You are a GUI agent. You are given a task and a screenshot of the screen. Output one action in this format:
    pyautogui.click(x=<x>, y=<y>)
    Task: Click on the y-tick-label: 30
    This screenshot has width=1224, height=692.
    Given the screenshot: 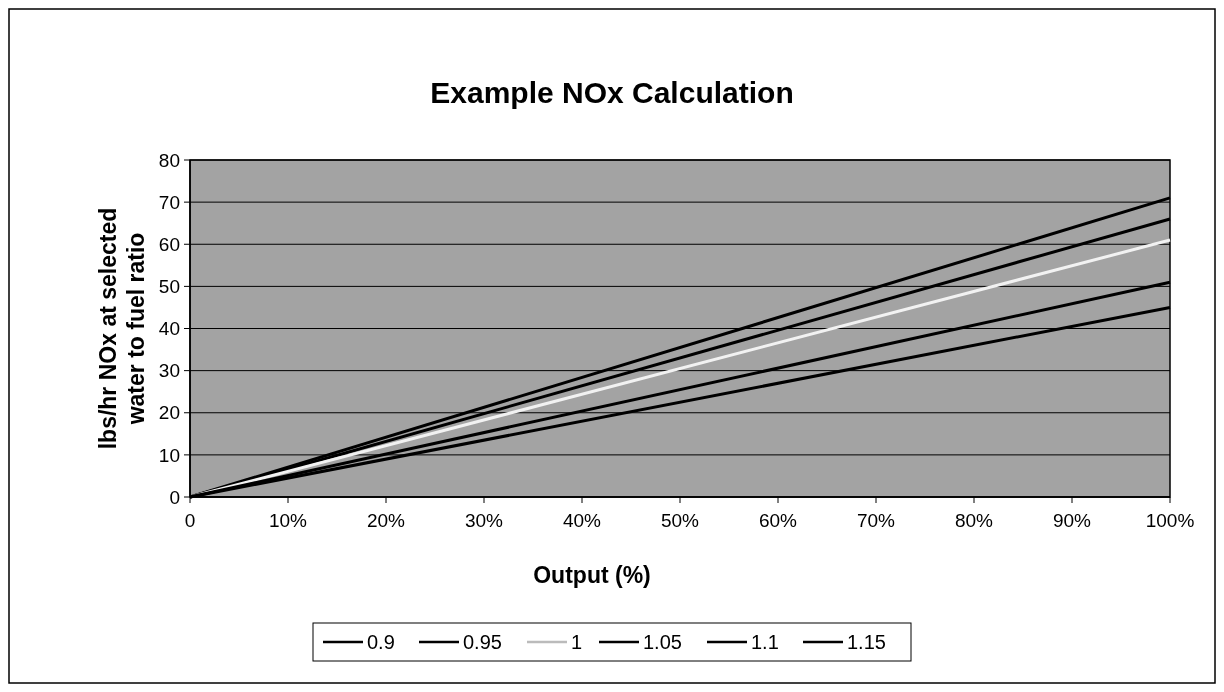 What is the action you would take?
    pyautogui.click(x=169, y=371)
    